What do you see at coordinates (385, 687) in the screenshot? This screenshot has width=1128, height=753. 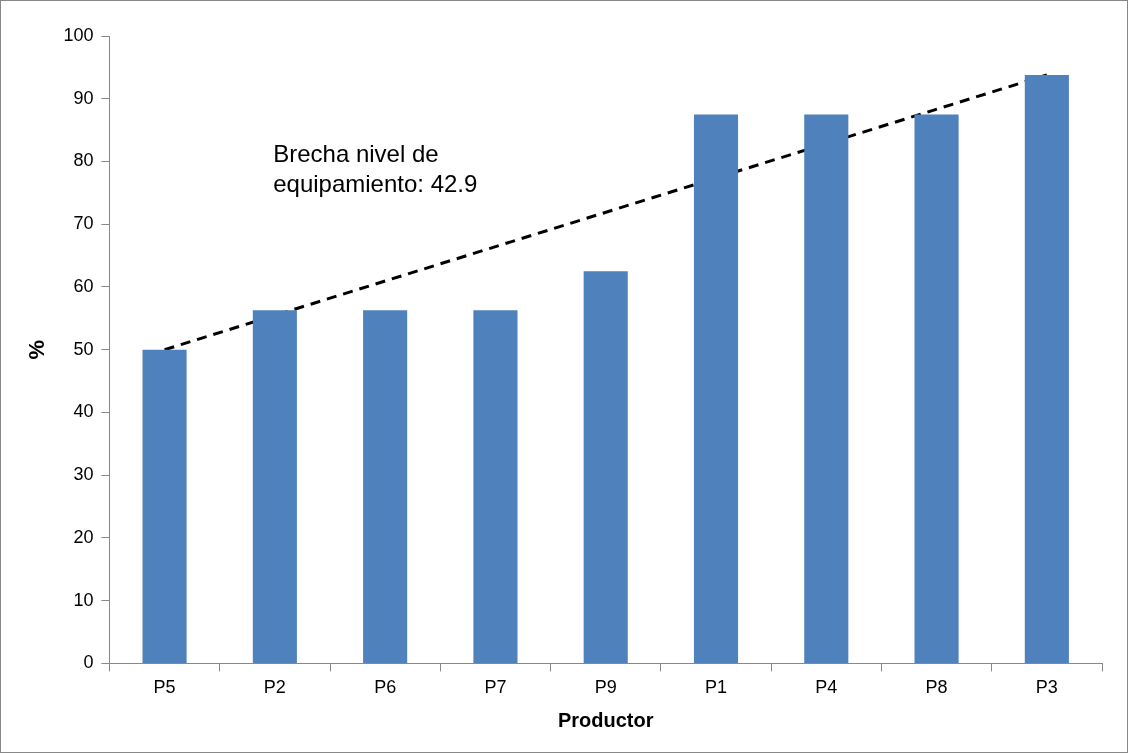 I see `x-tick-label: P6` at bounding box center [385, 687].